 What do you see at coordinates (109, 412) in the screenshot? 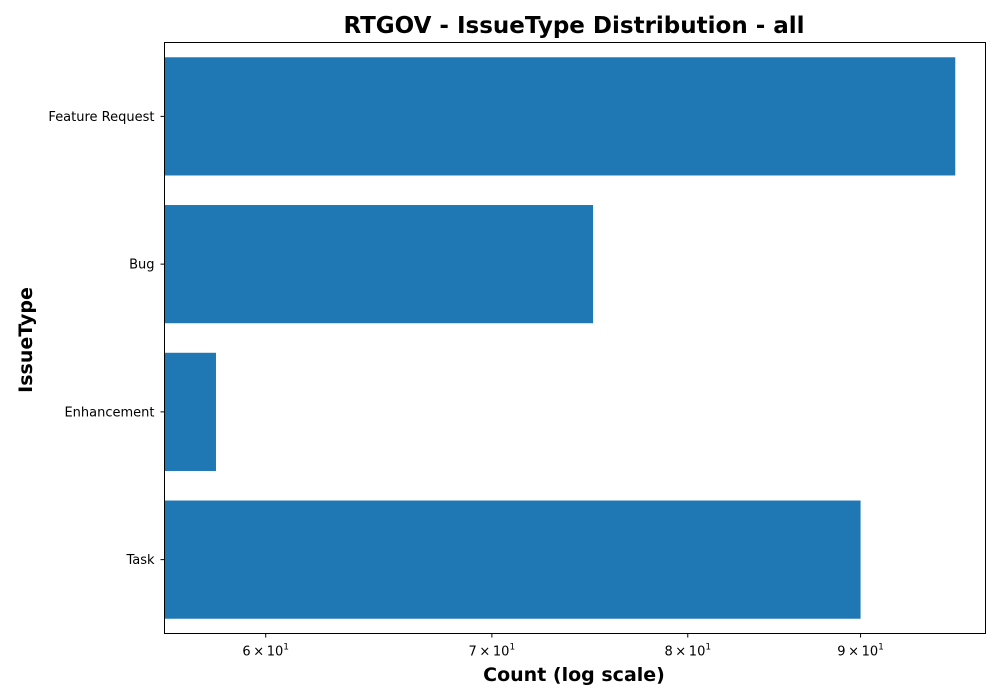
I see `y-tick-label: Enhancement` at bounding box center [109, 412].